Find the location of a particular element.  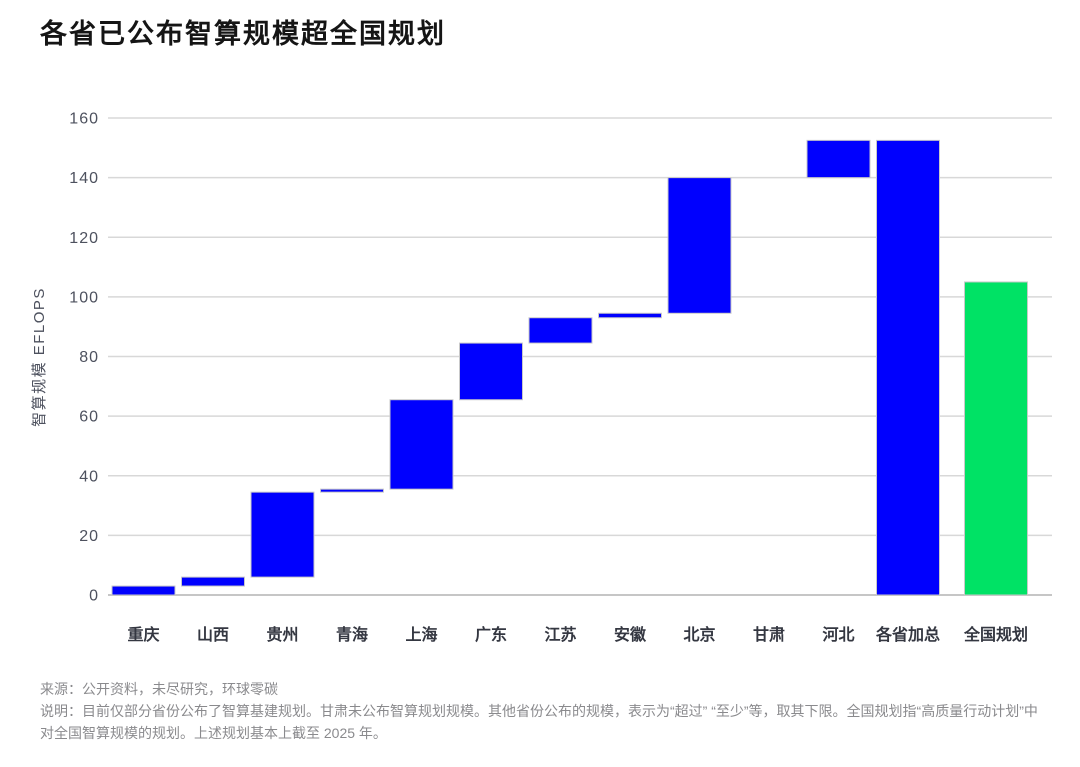

y-tick-label: 80 is located at coordinates (89, 357).